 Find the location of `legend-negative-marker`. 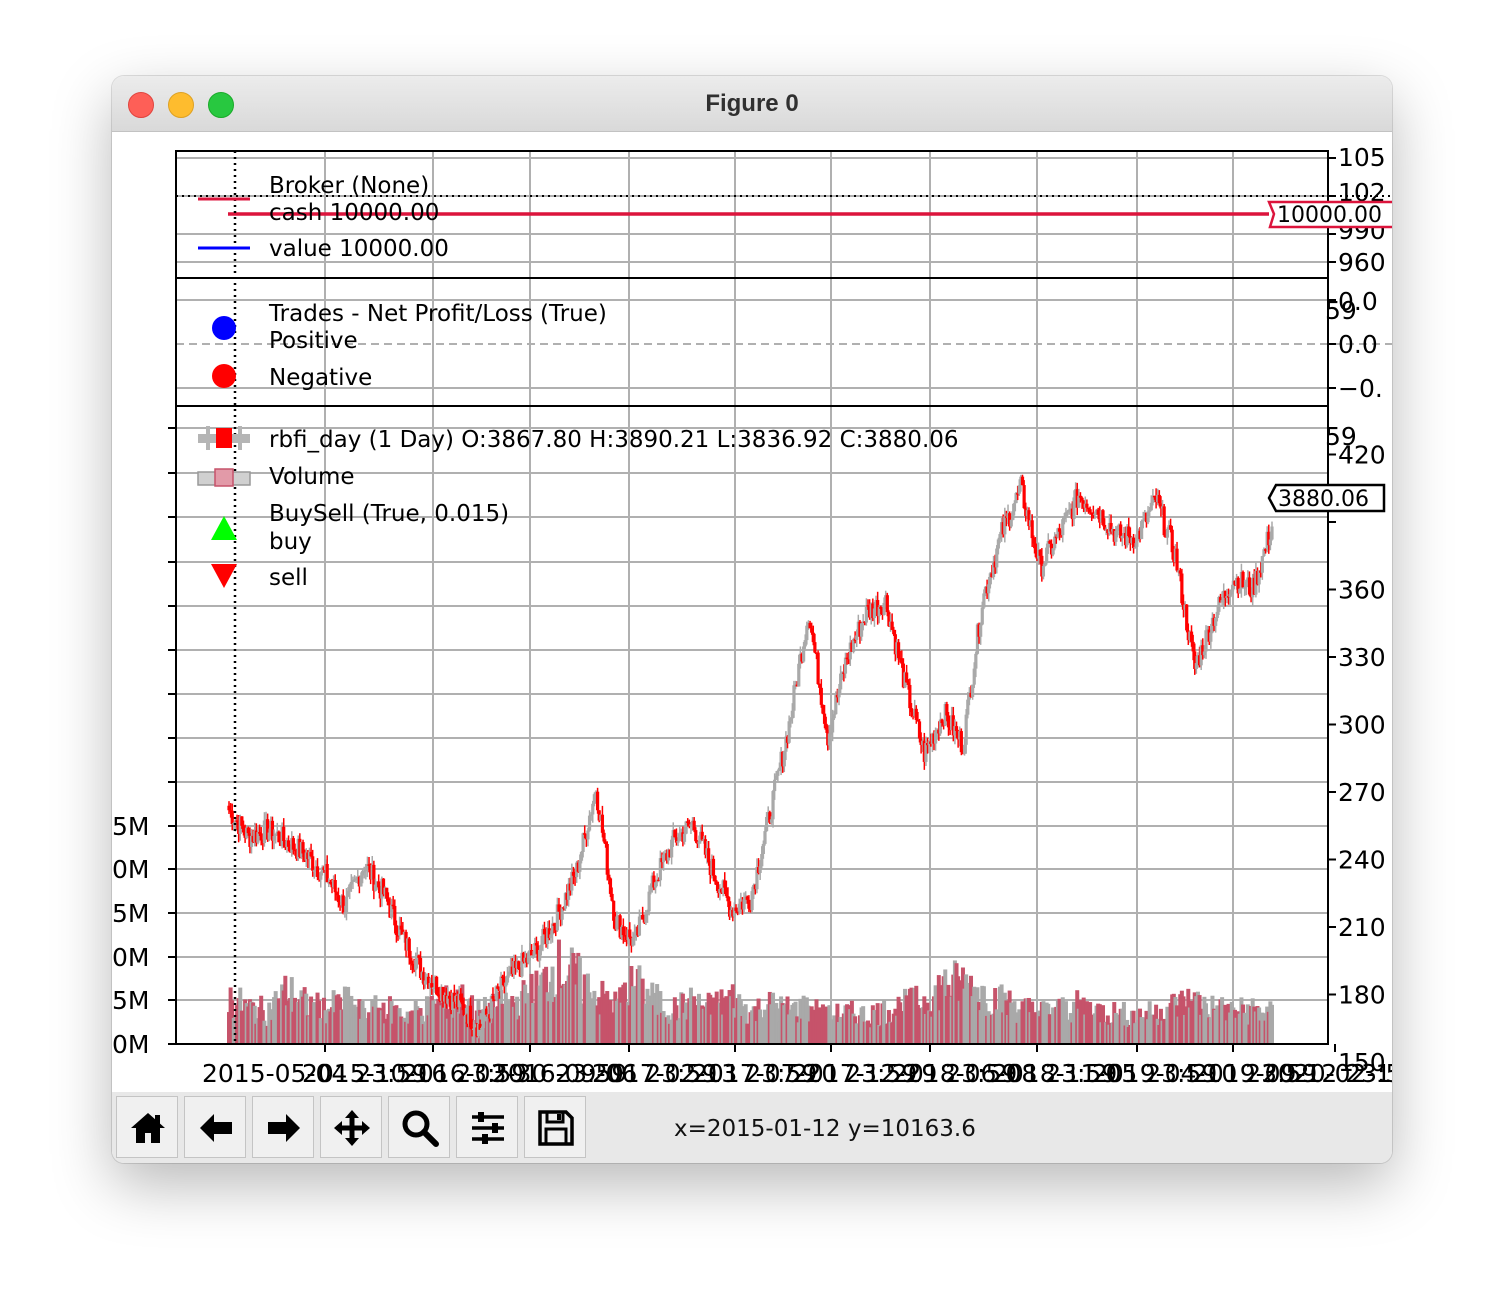

legend-negative-marker is located at coordinates (224, 376).